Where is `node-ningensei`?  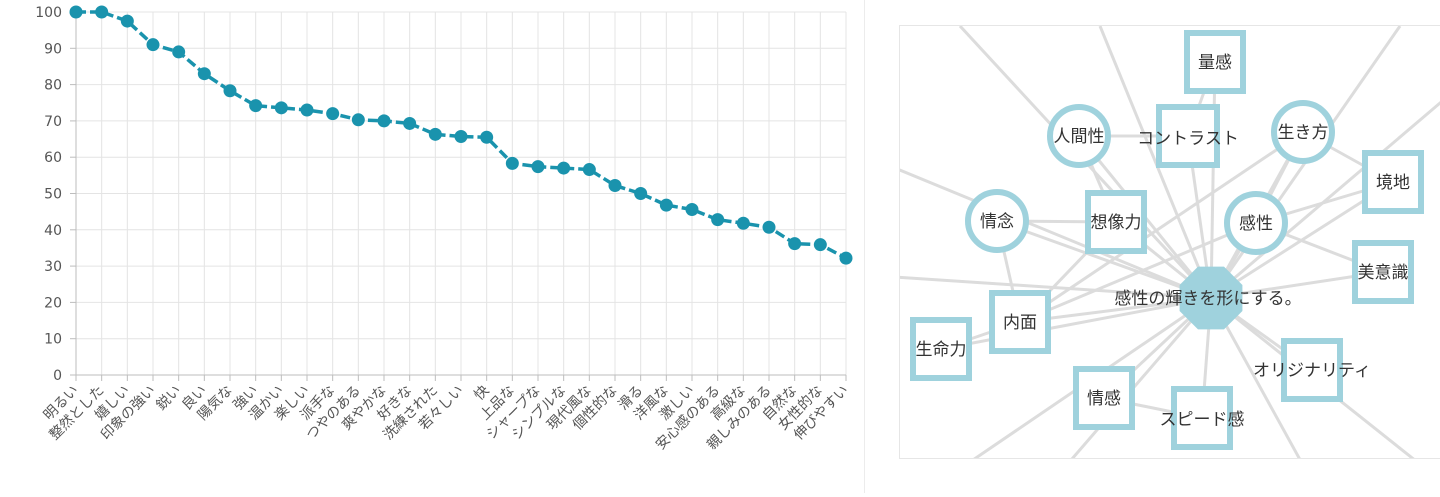 node-ningensei is located at coordinates (1079, 136).